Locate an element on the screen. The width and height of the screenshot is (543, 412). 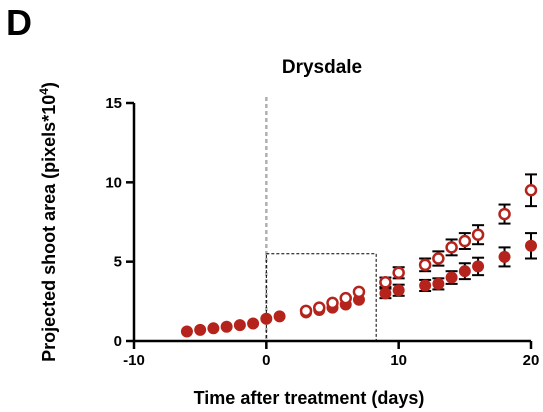
y-axis-title-end: ) is located at coordinates (49, 85).